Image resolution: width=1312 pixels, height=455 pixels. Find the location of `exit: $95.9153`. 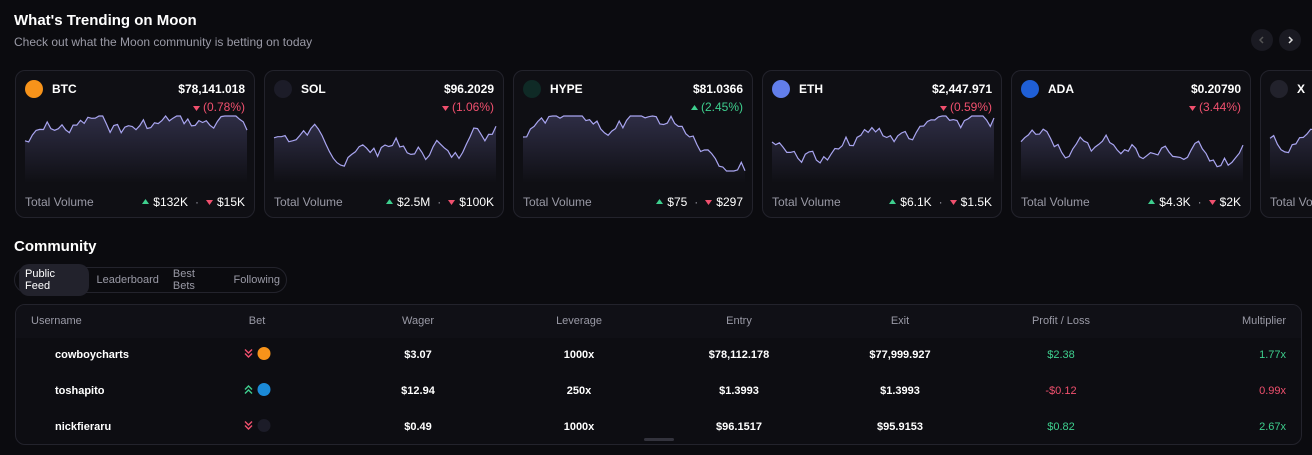

exit: $95.9153 is located at coordinates (900, 427).